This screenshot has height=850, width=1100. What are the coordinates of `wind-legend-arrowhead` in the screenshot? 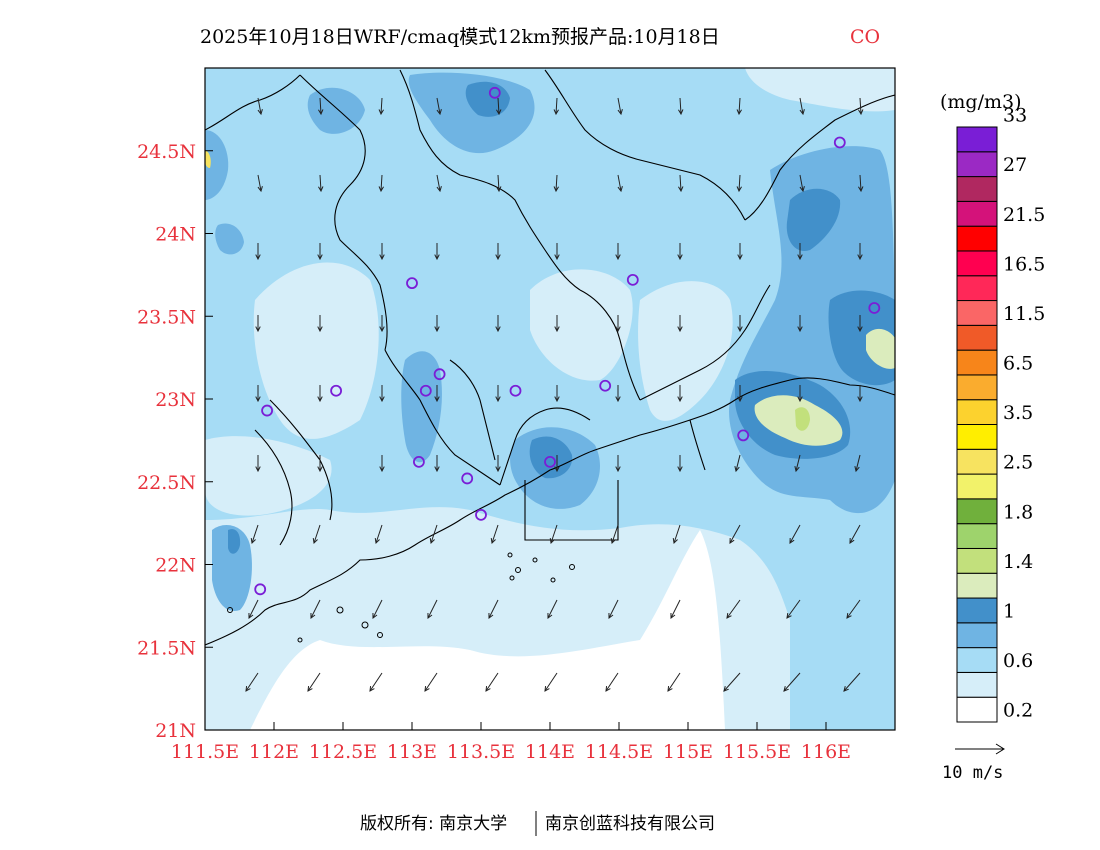 It's located at (1000, 749).